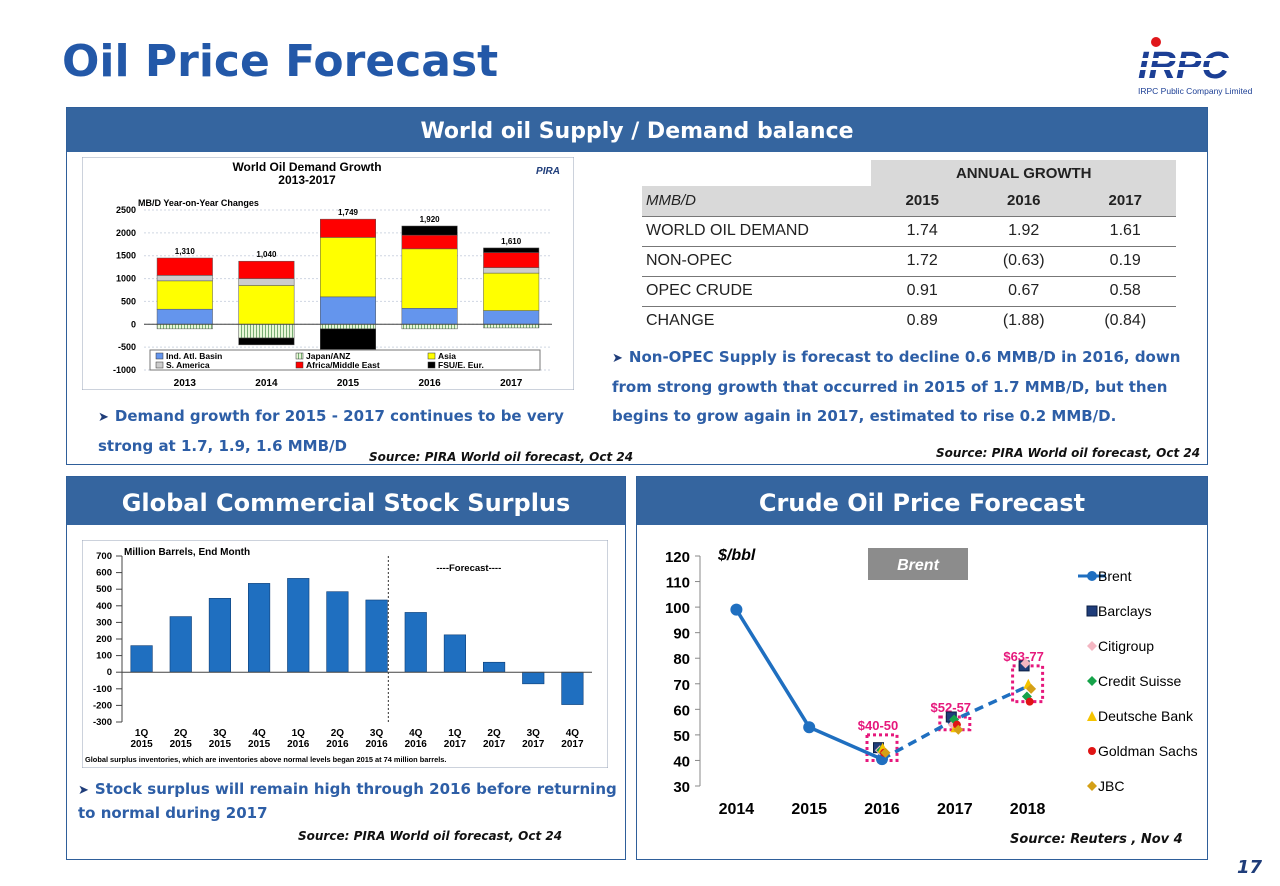 The image size is (1280, 886). Describe the element at coordinates (1028, 809) in the screenshot. I see `x-tick-label: 2018` at that location.